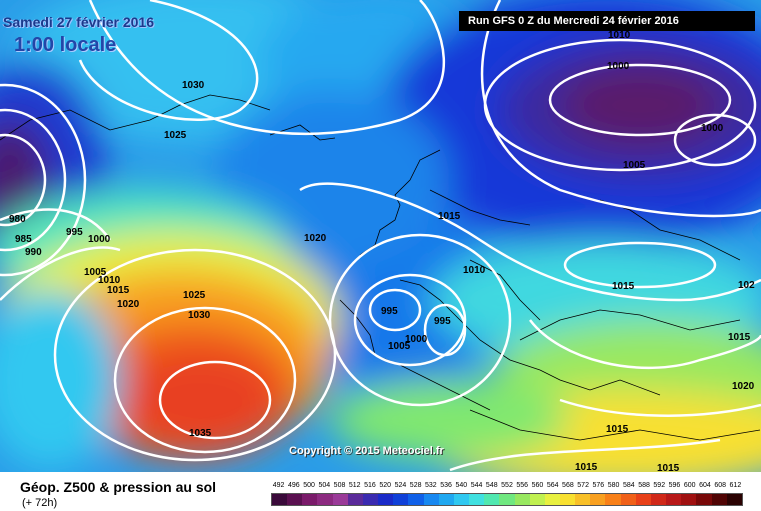 This screenshot has height=511, width=761. I want to click on legend-subtitle: (+ 72h), so click(40, 503).